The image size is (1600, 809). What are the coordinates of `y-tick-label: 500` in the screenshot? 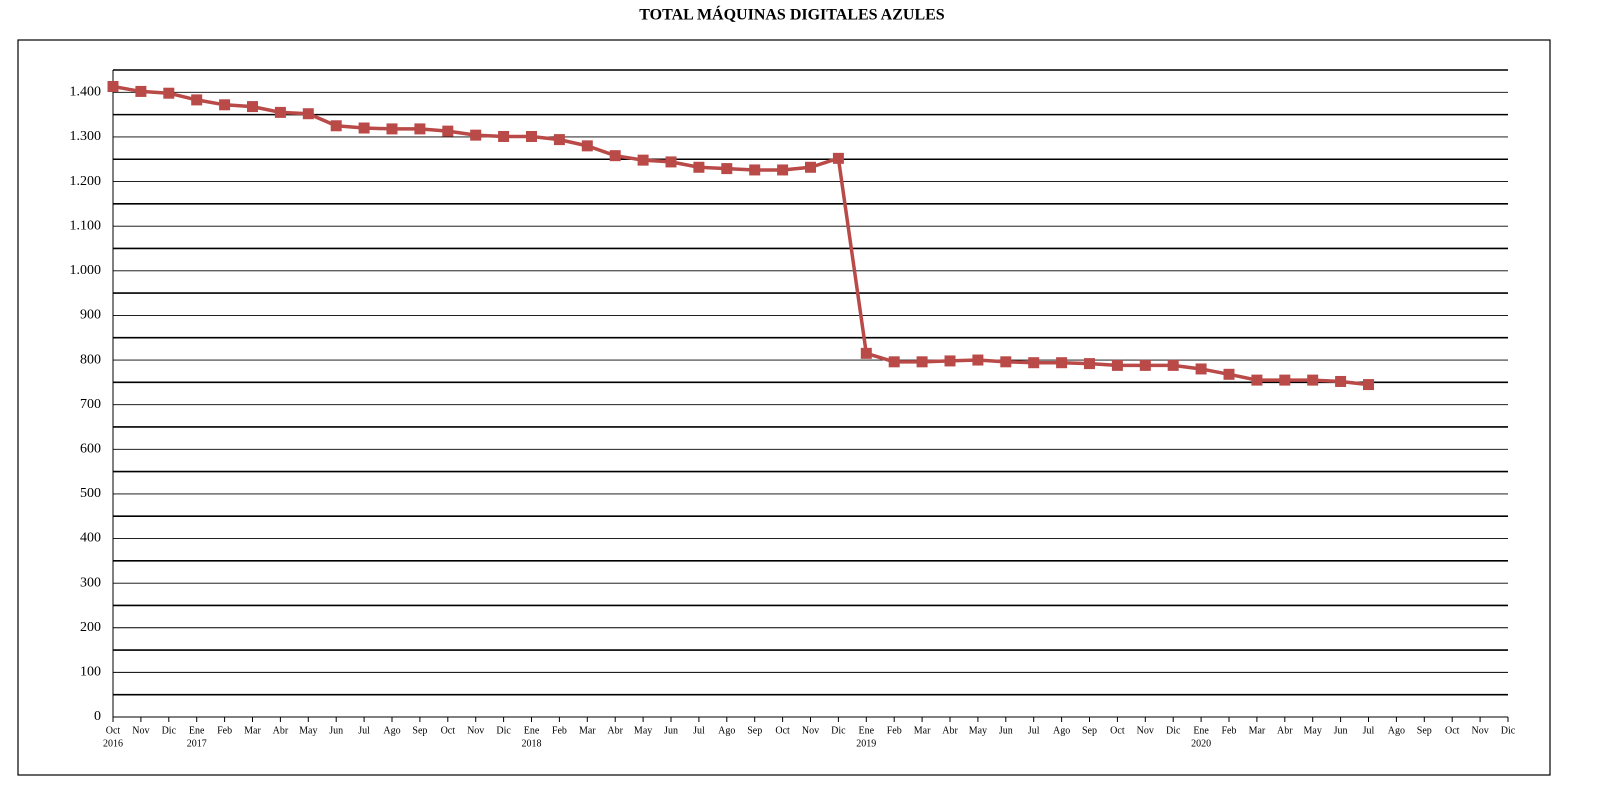 It's located at (90, 493).